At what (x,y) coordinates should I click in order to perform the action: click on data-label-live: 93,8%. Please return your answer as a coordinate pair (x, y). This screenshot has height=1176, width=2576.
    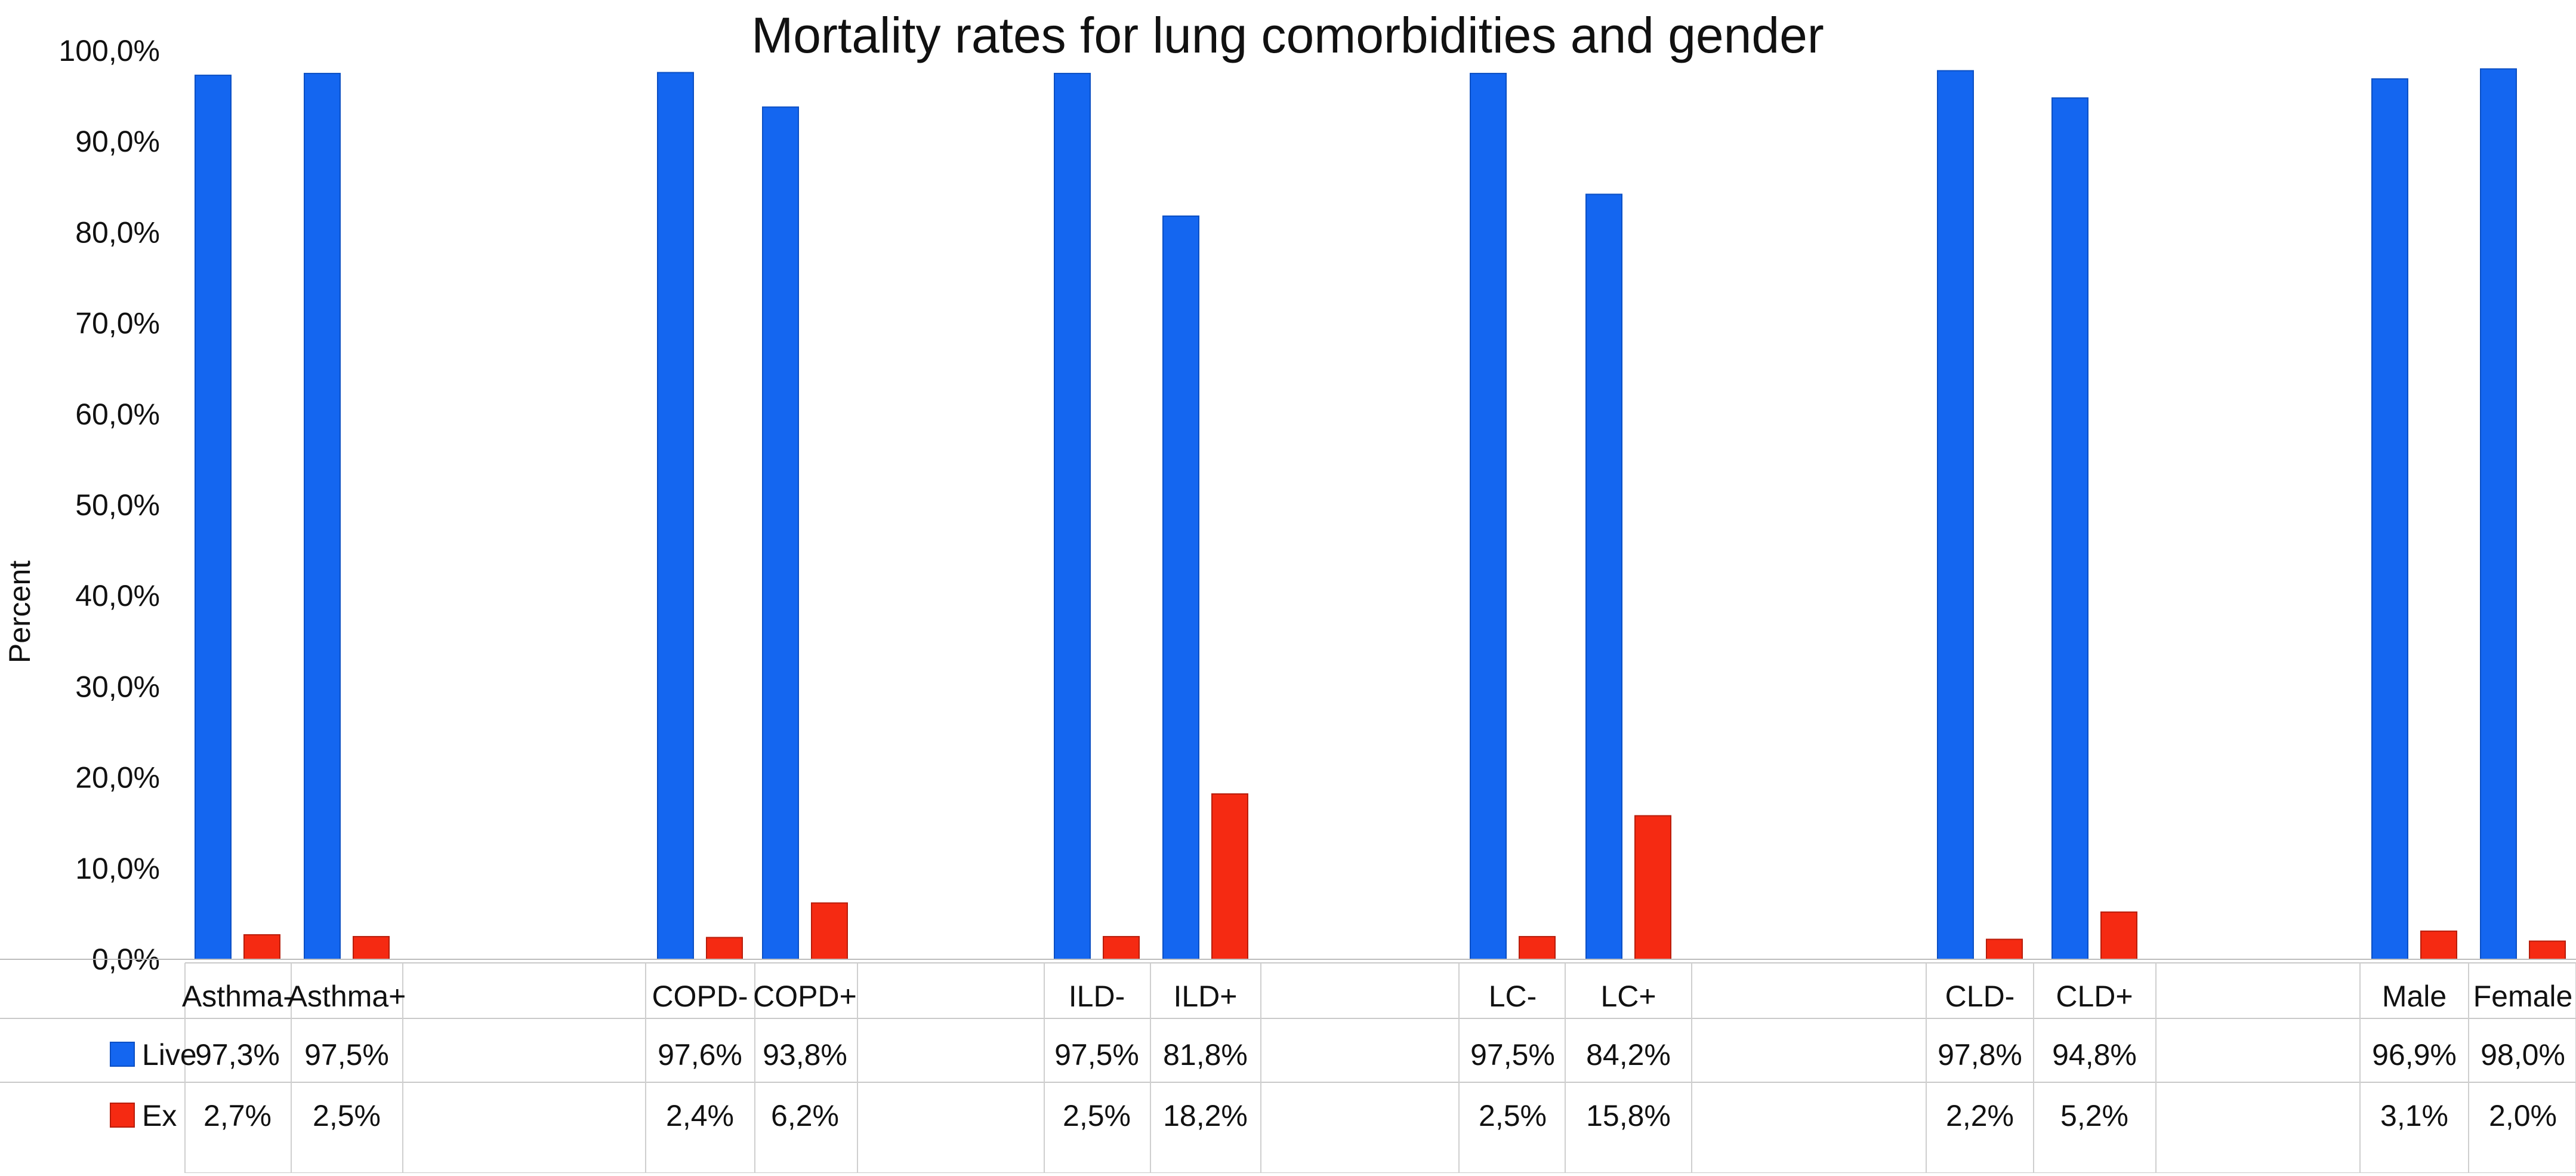
    Looking at the image, I should click on (805, 1055).